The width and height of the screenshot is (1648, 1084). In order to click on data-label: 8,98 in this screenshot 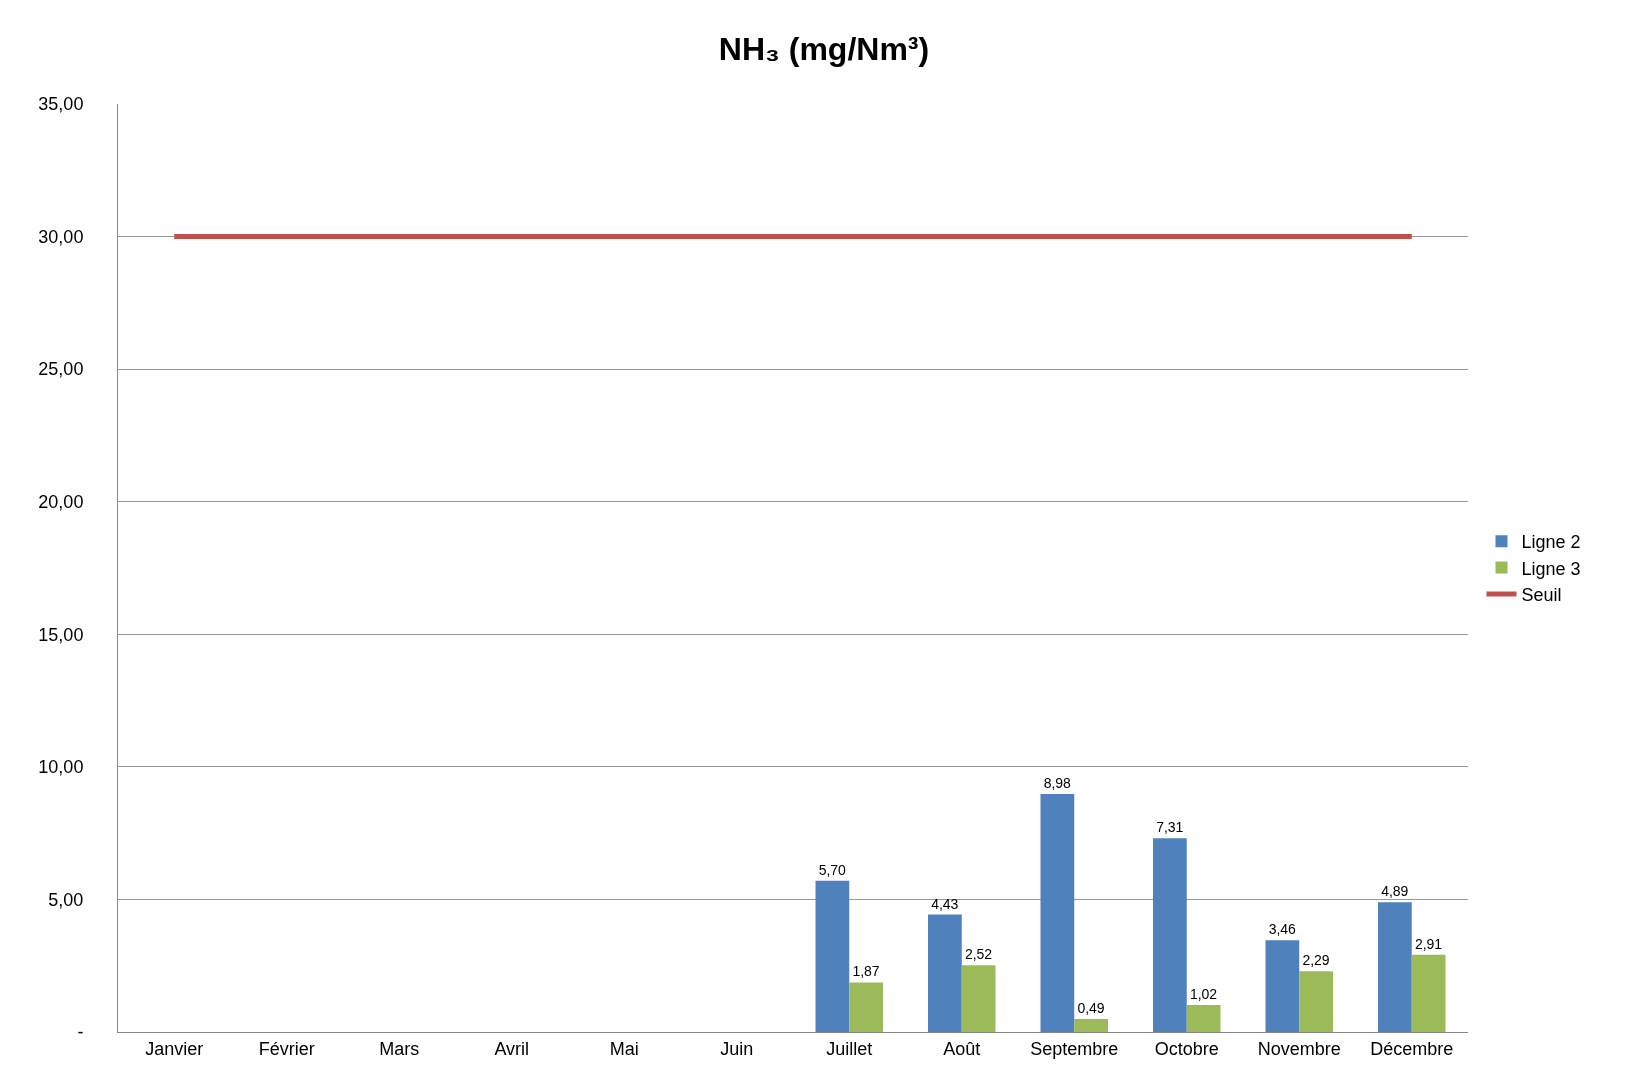, I will do `click(1057, 782)`.